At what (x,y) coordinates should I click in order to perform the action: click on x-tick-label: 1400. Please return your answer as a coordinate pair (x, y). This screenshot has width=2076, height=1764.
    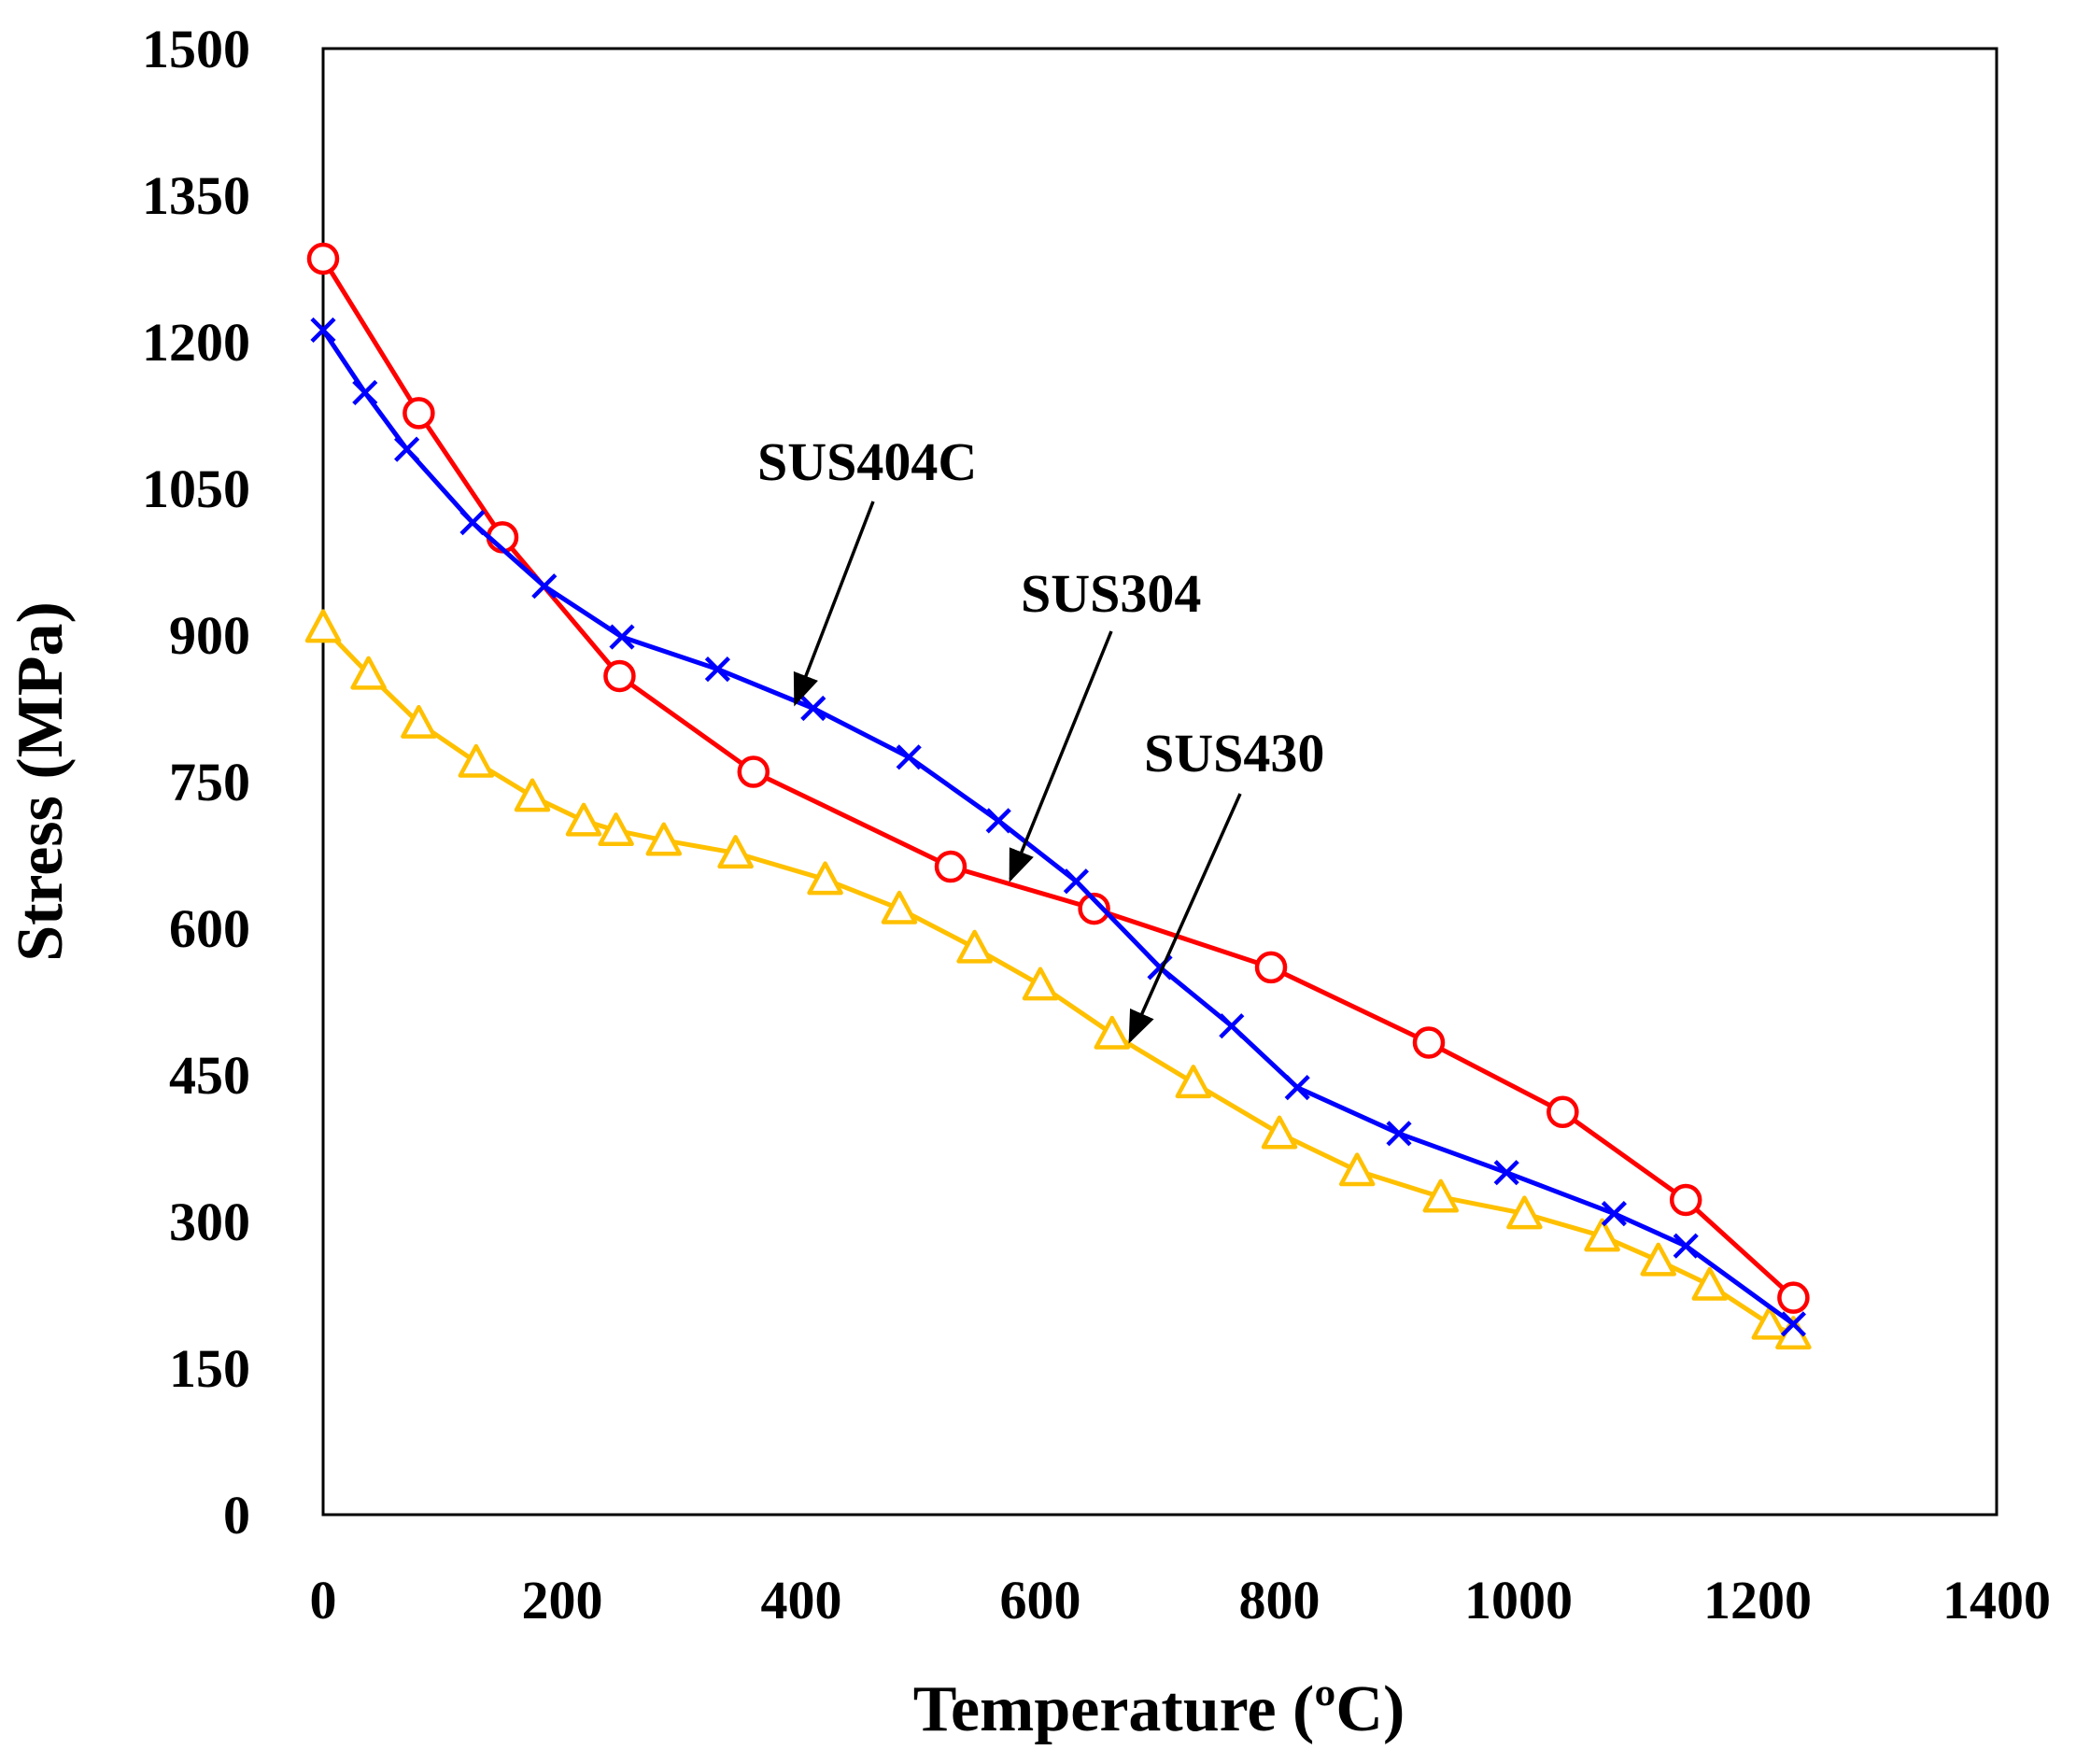
    Looking at the image, I should click on (1997, 1600).